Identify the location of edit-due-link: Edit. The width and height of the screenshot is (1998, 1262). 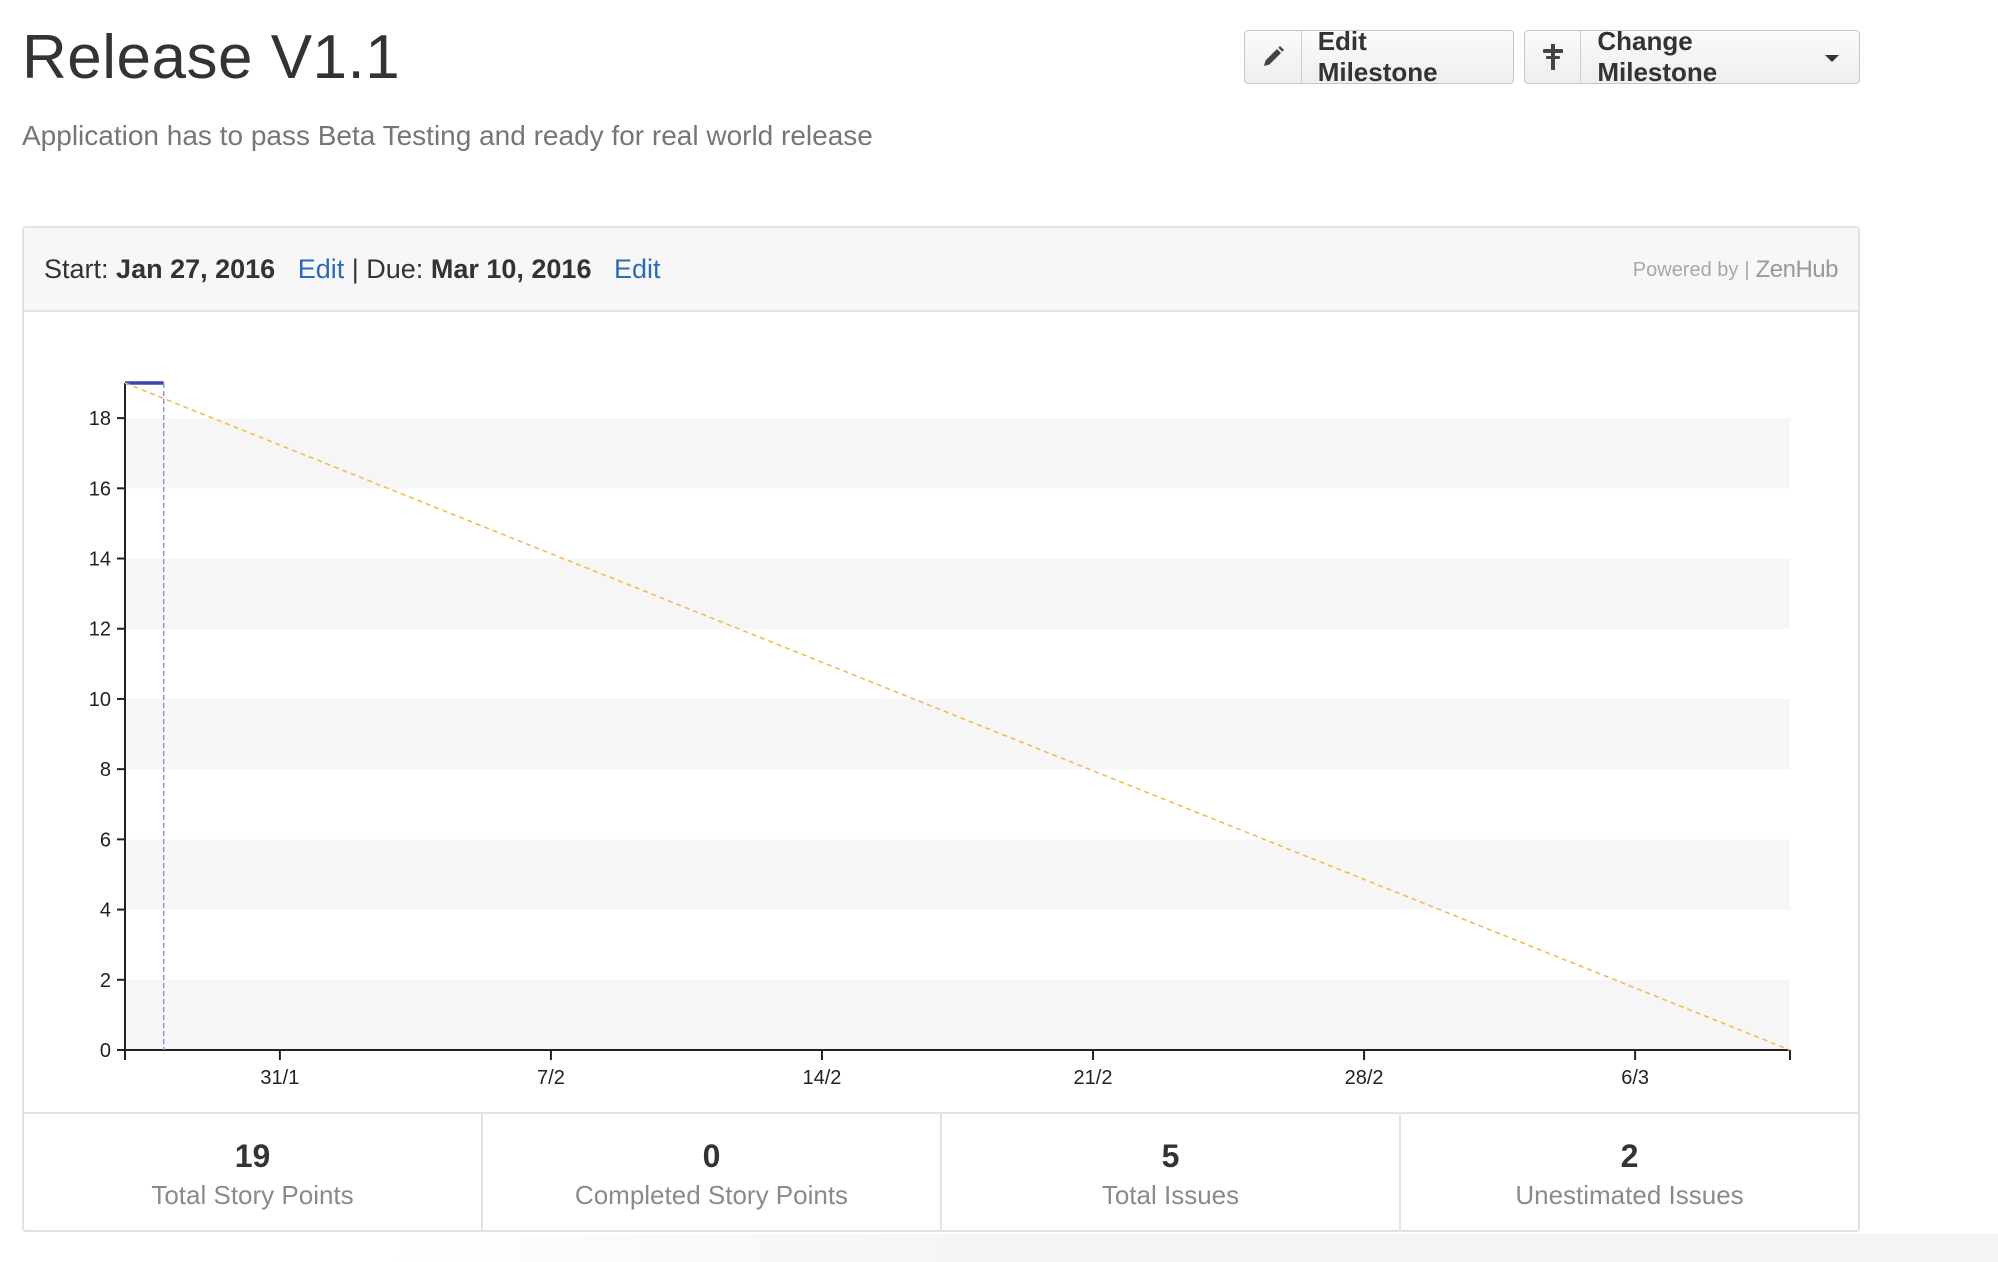
(637, 268).